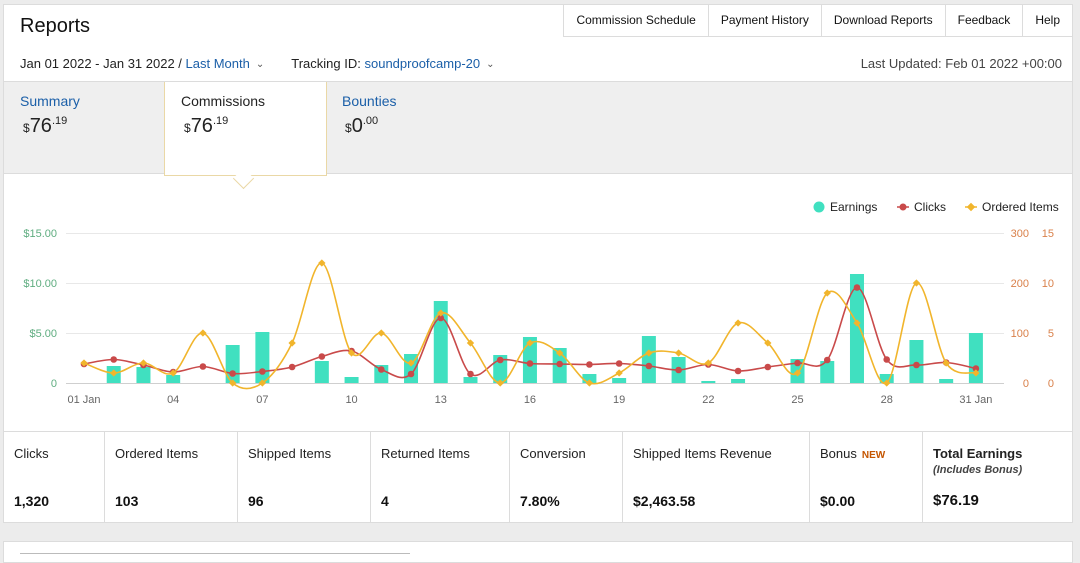  Describe the element at coordinates (566, 477) in the screenshot. I see `stat-conversion: Conversion 7.80%` at that location.